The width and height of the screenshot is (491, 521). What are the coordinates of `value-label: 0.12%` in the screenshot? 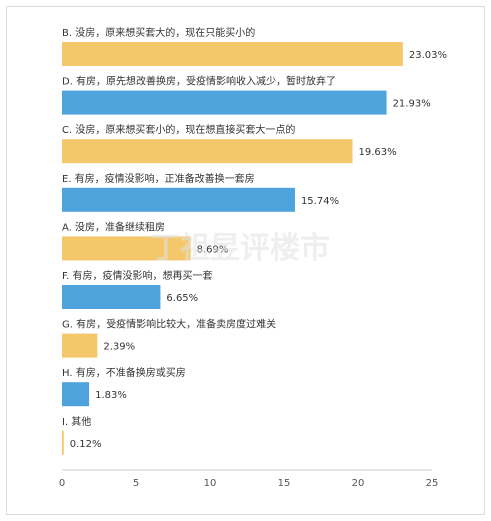 It's located at (86, 444).